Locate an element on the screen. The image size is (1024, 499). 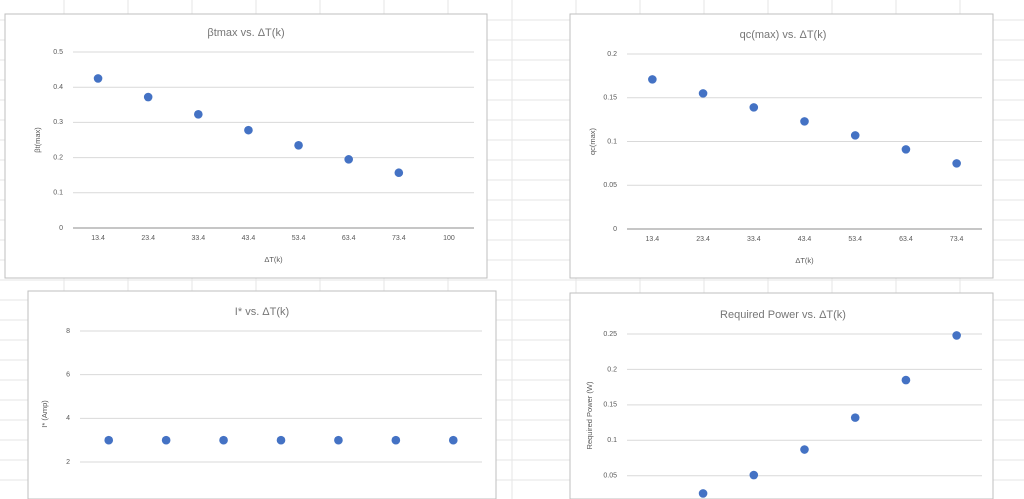
y-axis-label: I* (Amp) is located at coordinates (44, 414).